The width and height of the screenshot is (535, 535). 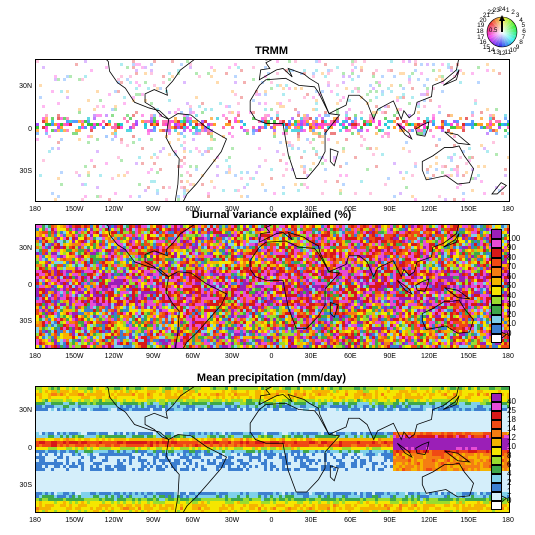 What do you see at coordinates (511, 314) in the screenshot?
I see `colorbar-label: 20` at bounding box center [511, 314].